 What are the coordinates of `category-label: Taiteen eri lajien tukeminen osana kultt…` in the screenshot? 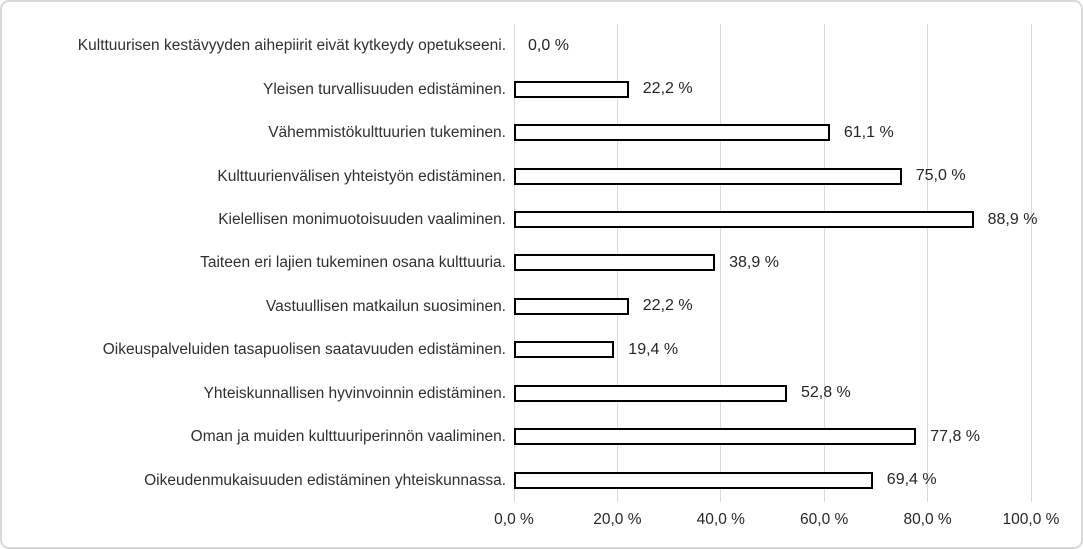 It's located at (353, 263).